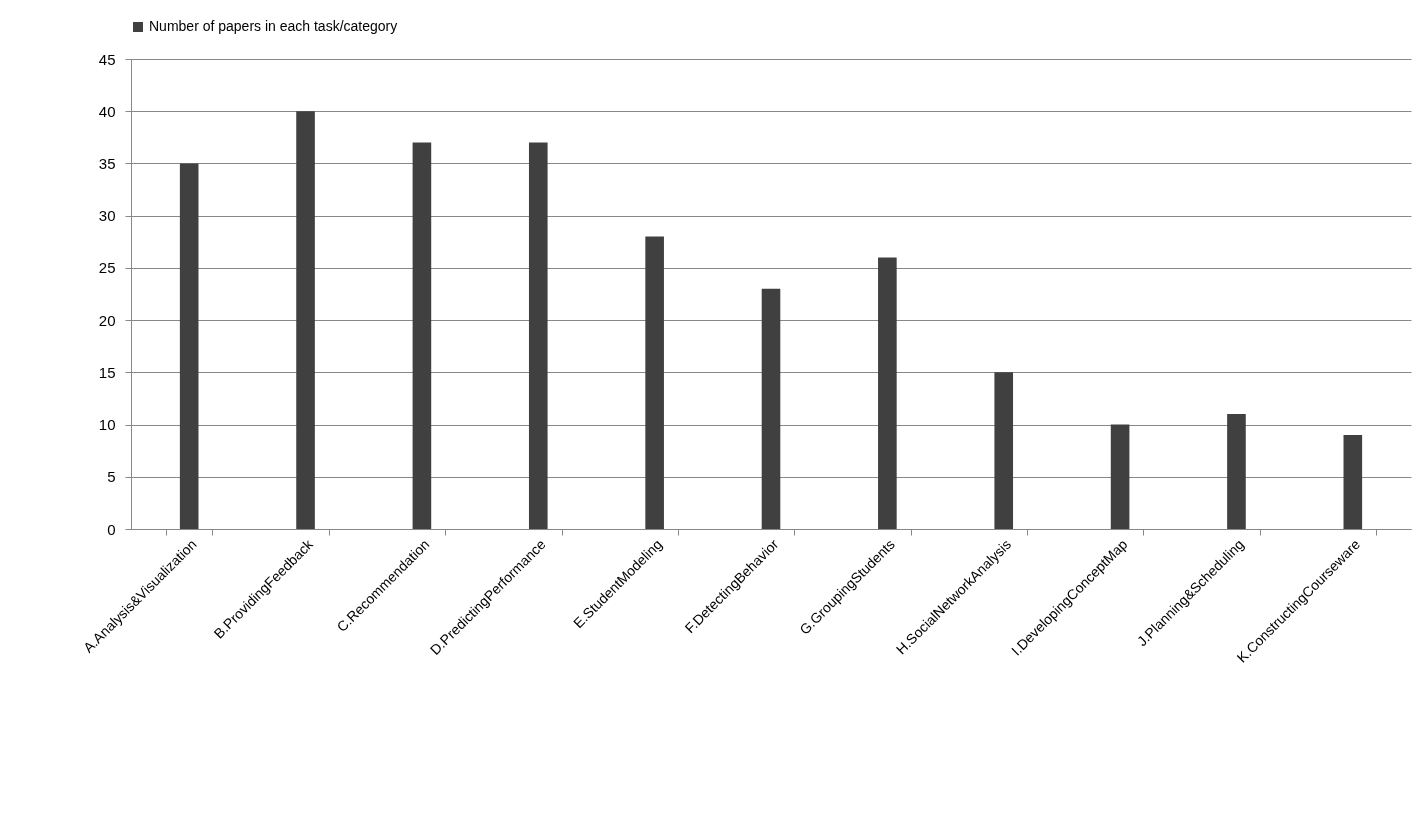  What do you see at coordinates (273, 26) in the screenshot?
I see `legend-label: Number of papers in each task/category` at bounding box center [273, 26].